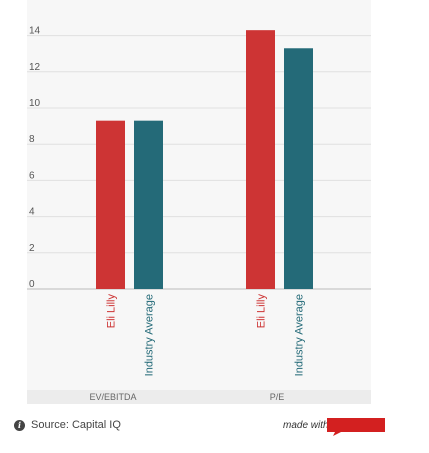 This screenshot has height=453, width=429. I want to click on y-tick-label: 14, so click(35, 31).